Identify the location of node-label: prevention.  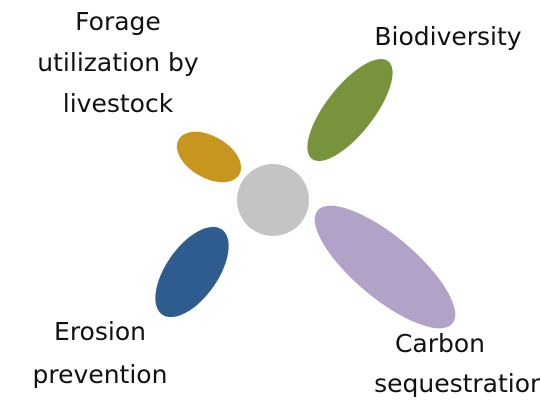
(100, 374).